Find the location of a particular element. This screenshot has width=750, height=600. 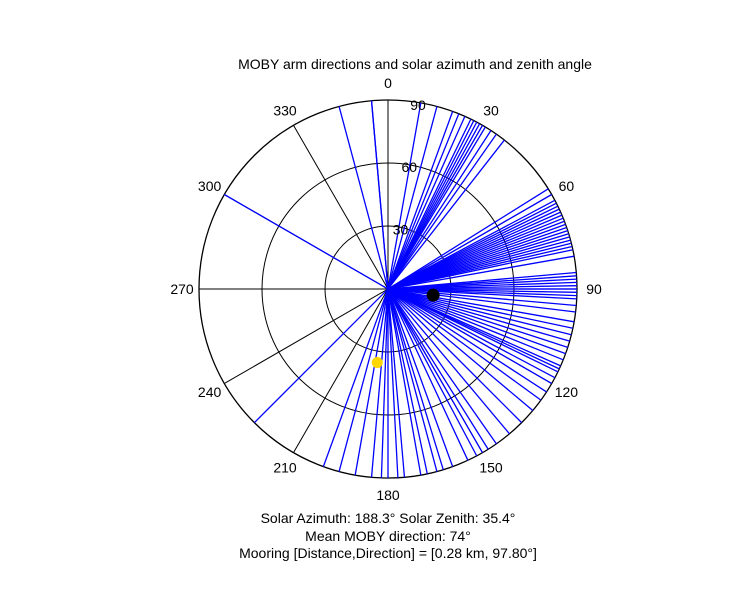

annotation-mean-direction: Mean MOBY direction: 74° is located at coordinates (388, 536).